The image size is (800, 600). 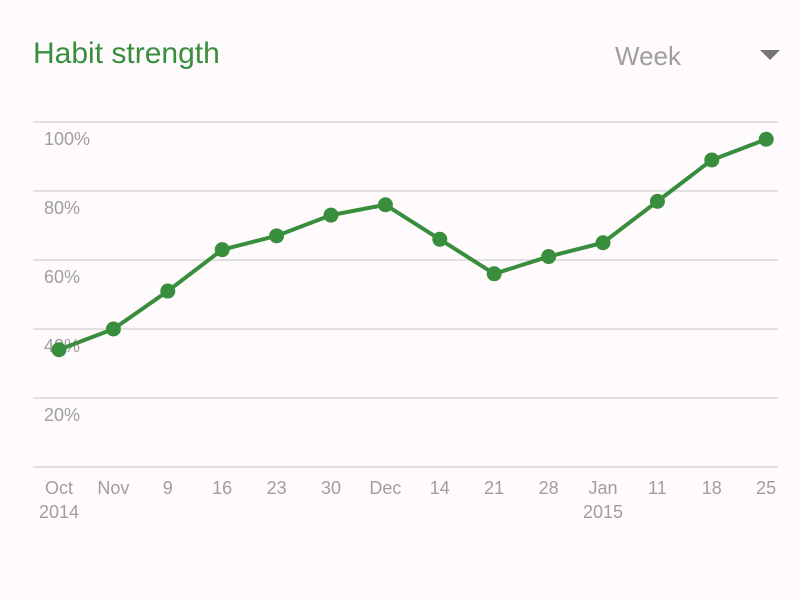 What do you see at coordinates (222, 488) in the screenshot?
I see `x-tick-label: 16` at bounding box center [222, 488].